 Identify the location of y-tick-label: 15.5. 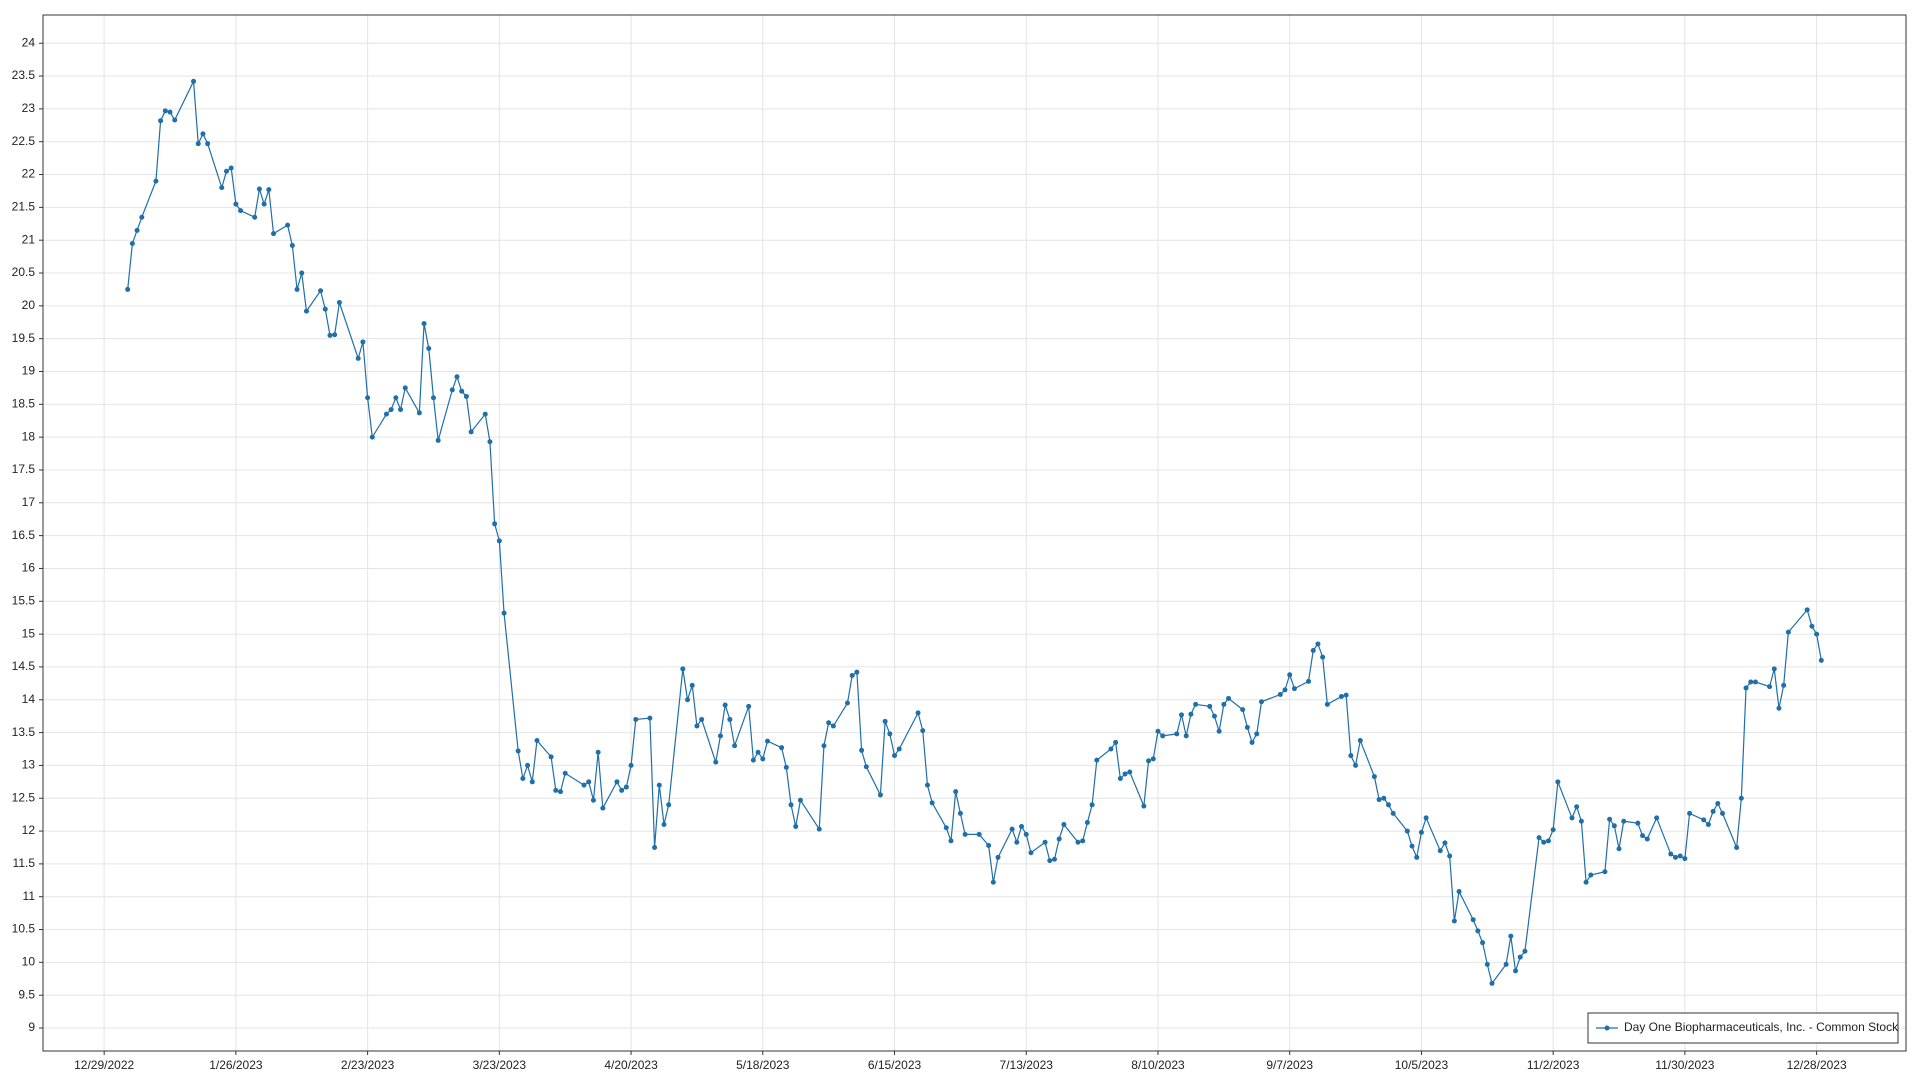
(24, 600).